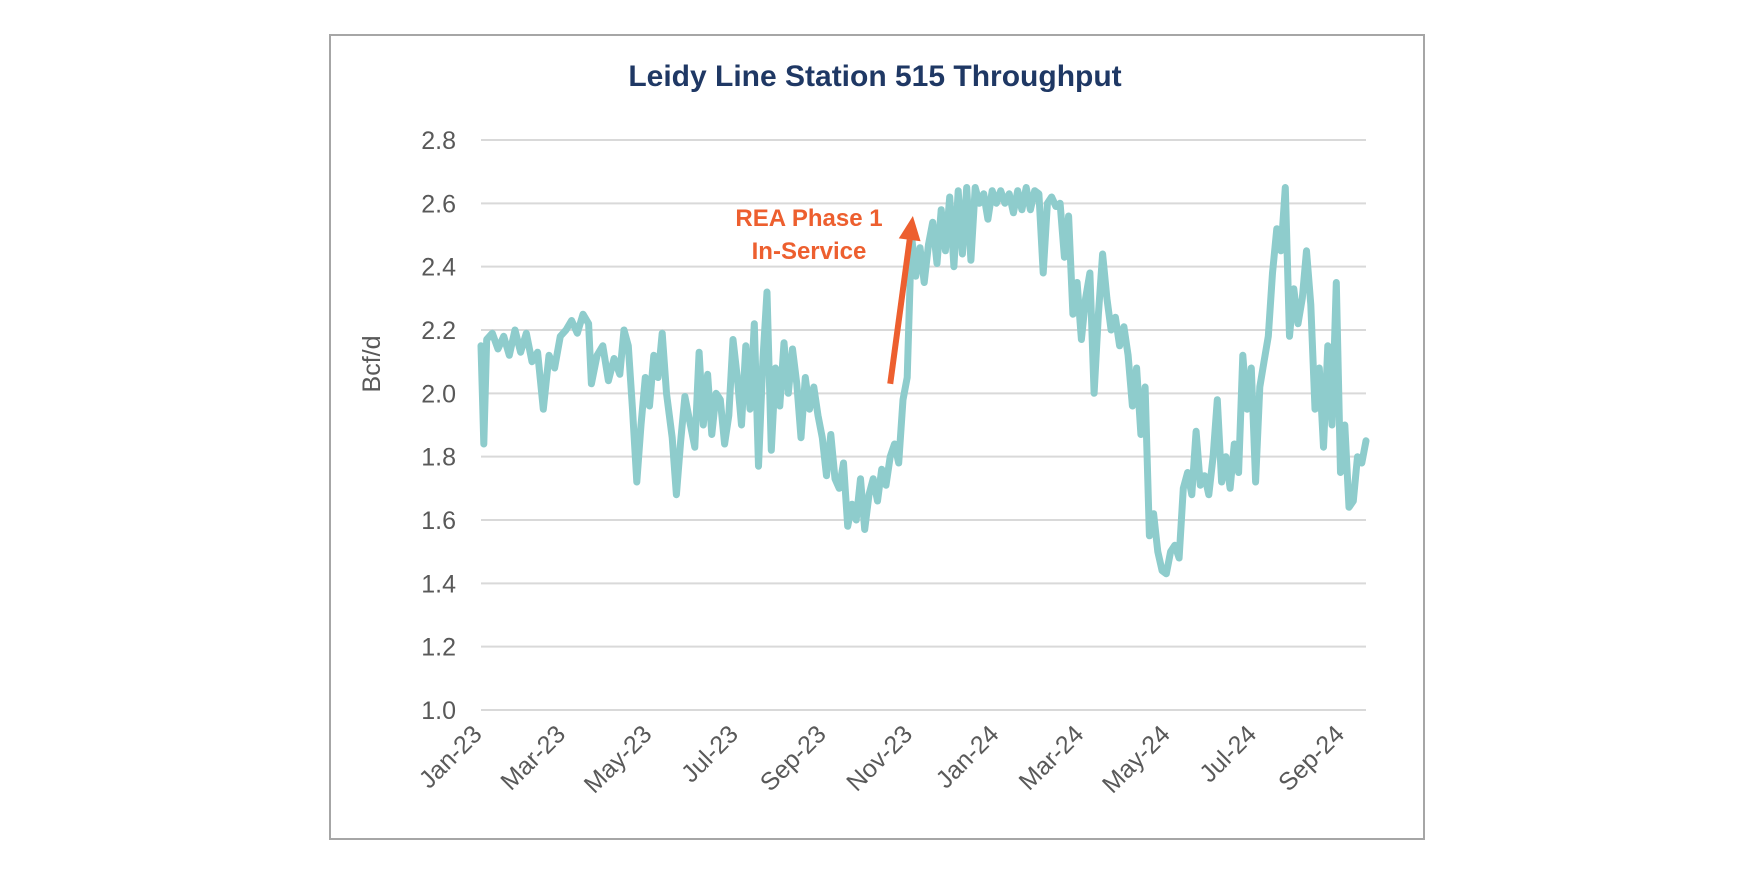  What do you see at coordinates (618, 759) in the screenshot?
I see `x-tick-label: May-23` at bounding box center [618, 759].